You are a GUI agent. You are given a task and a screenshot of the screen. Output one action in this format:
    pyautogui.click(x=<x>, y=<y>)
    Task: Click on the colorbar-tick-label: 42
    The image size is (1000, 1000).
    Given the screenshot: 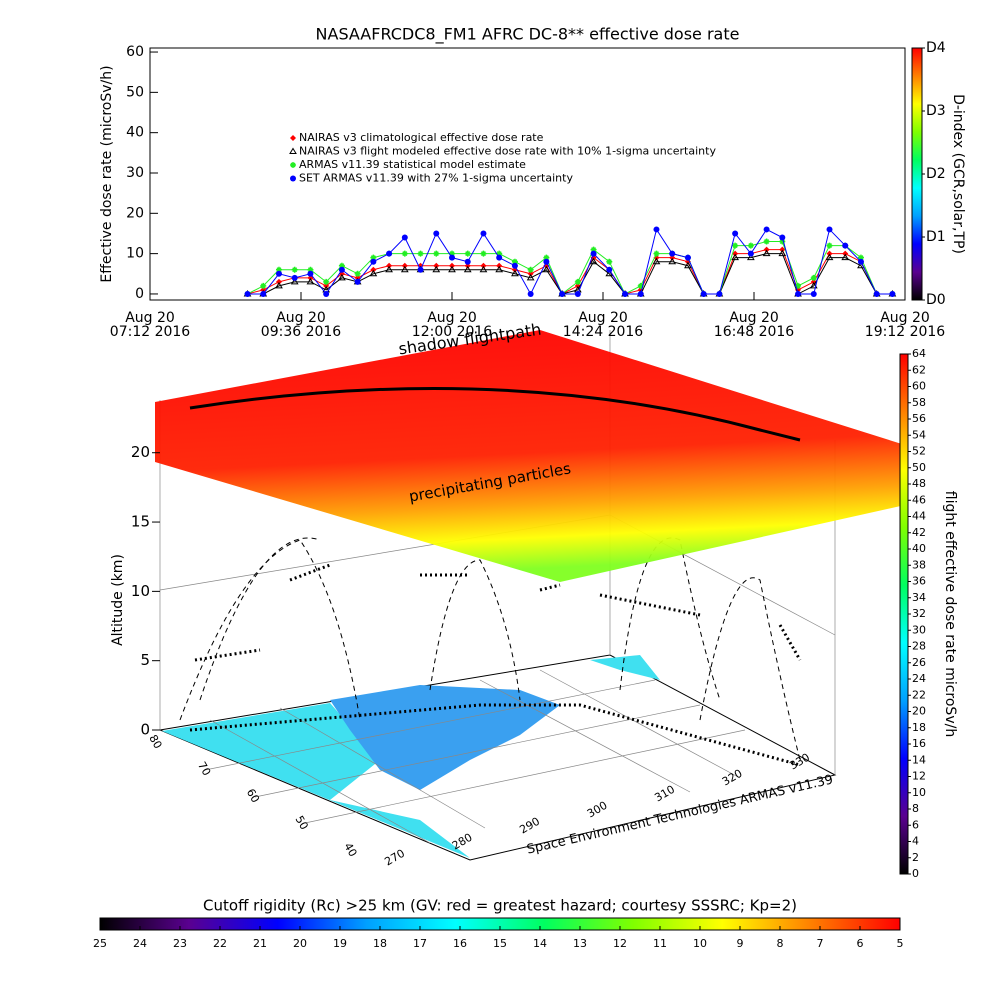 What is the action you would take?
    pyautogui.click(x=919, y=532)
    